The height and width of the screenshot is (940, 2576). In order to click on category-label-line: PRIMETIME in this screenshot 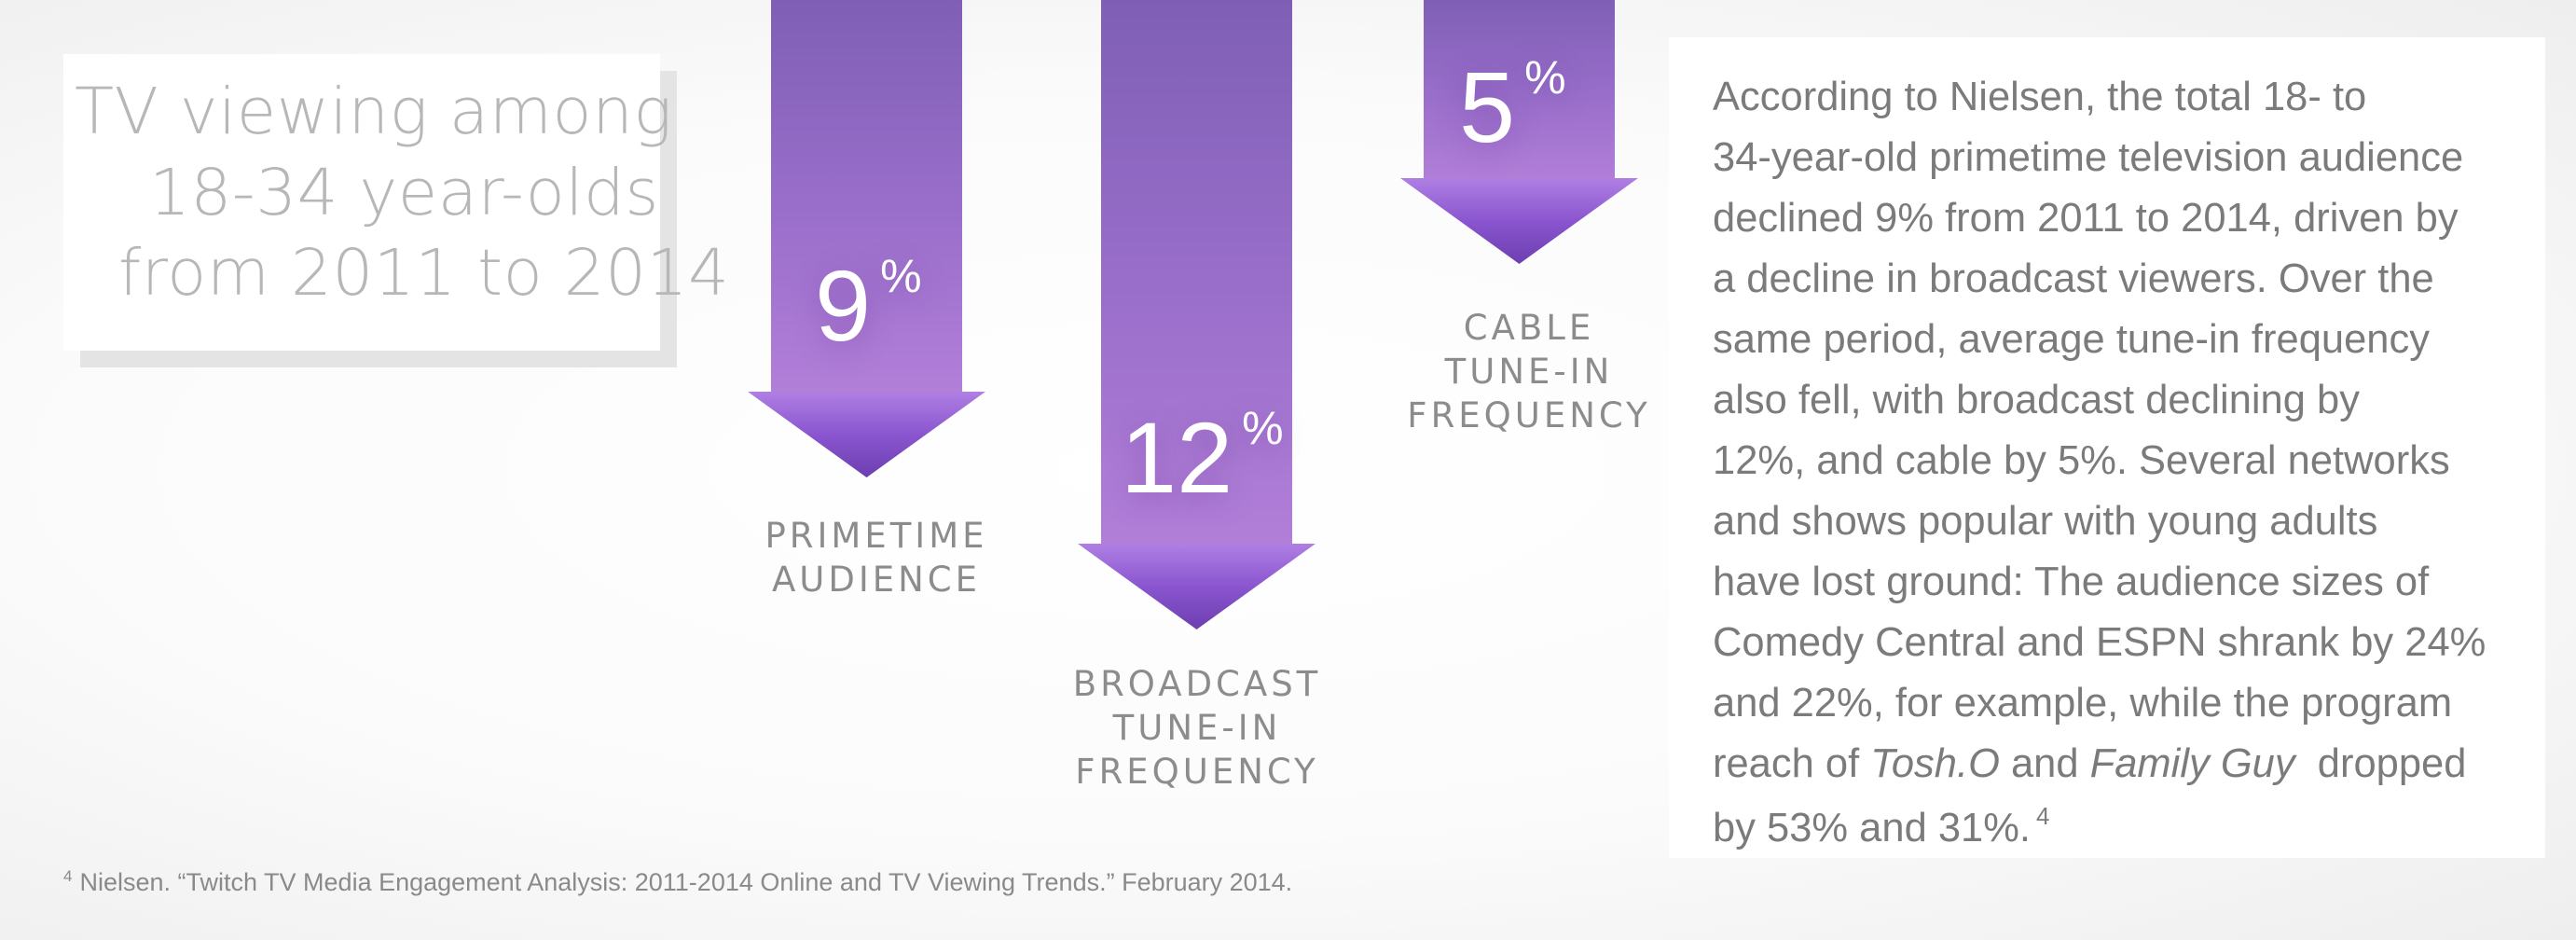, I will do `click(876, 536)`.